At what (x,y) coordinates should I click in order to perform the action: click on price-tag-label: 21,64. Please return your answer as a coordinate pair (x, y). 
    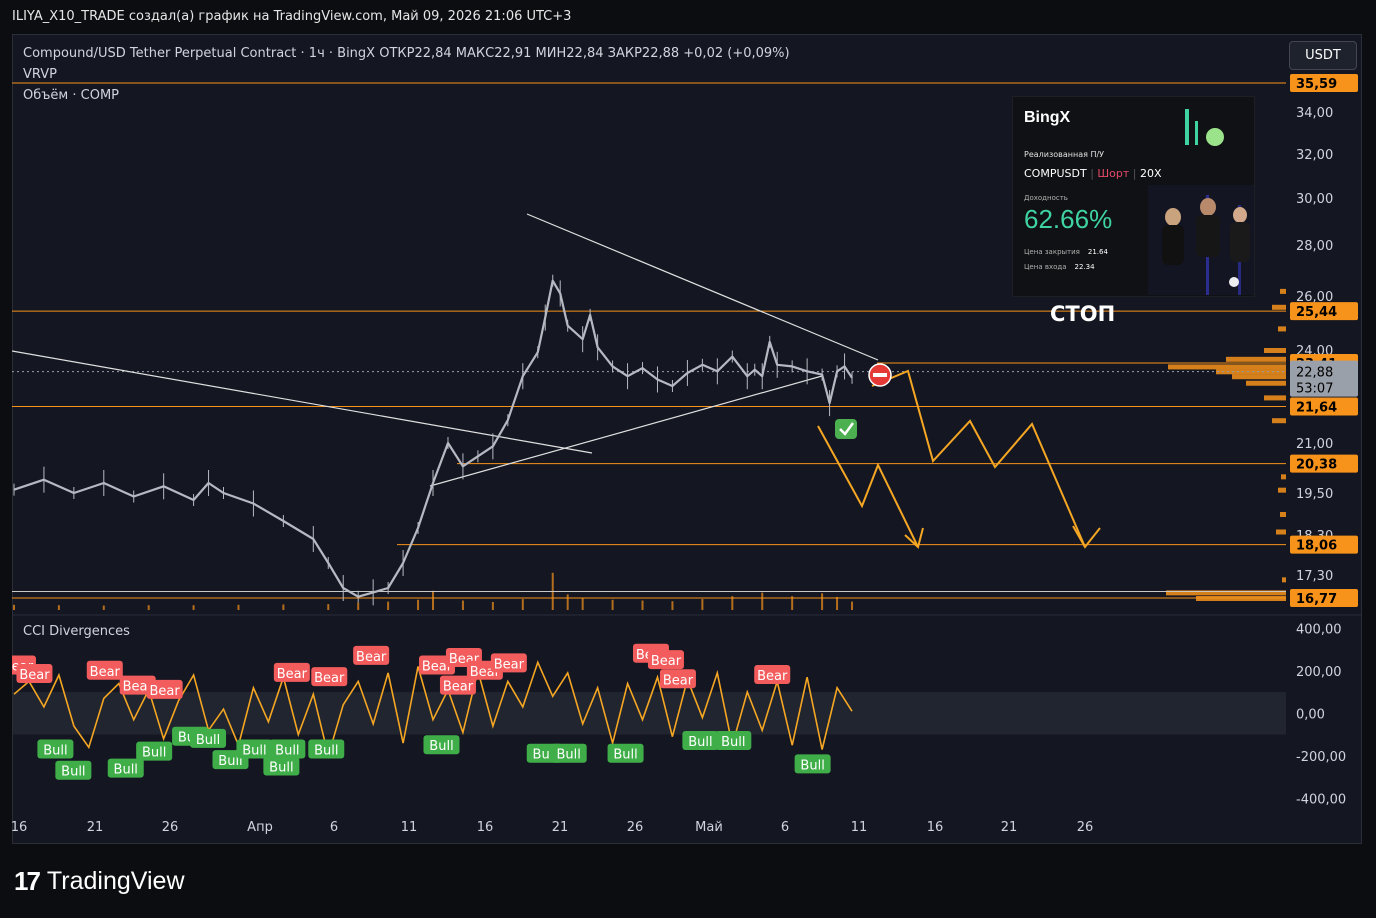
    Looking at the image, I should click on (1316, 408).